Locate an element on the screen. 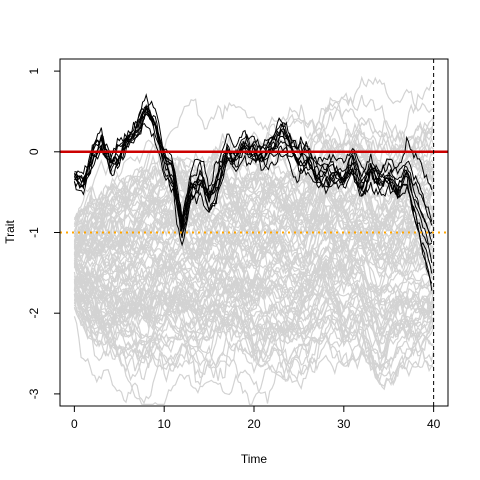  y-tick-label: 1 is located at coordinates (34, 70).